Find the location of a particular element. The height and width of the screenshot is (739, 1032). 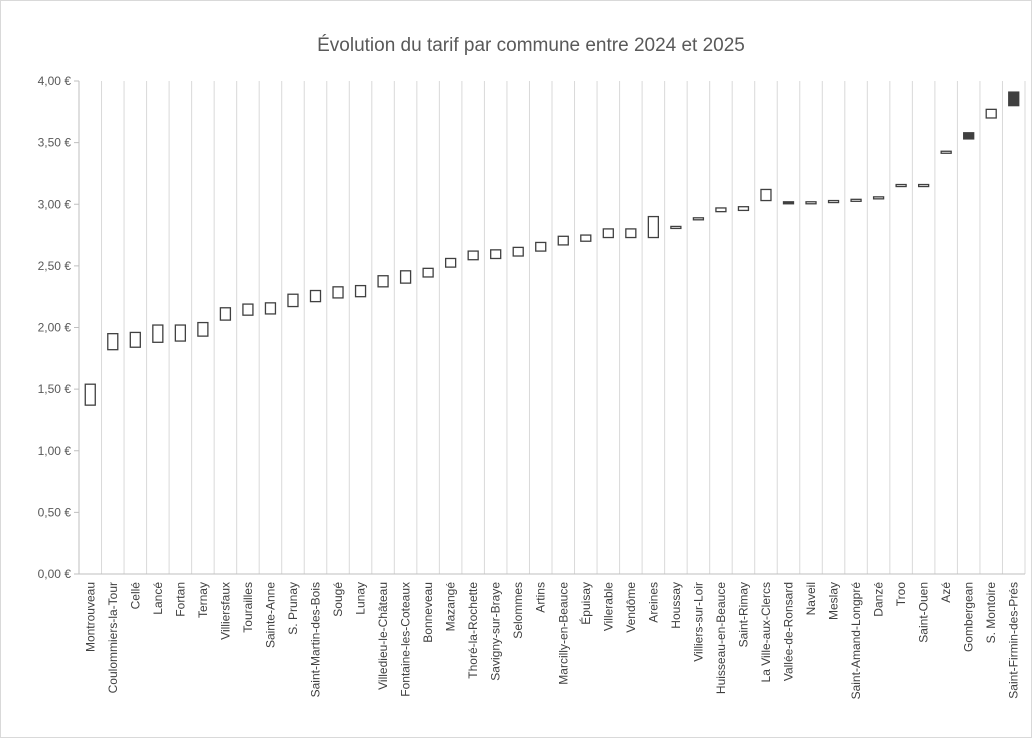

x-tick-label: Troo is located at coordinates (901, 594).